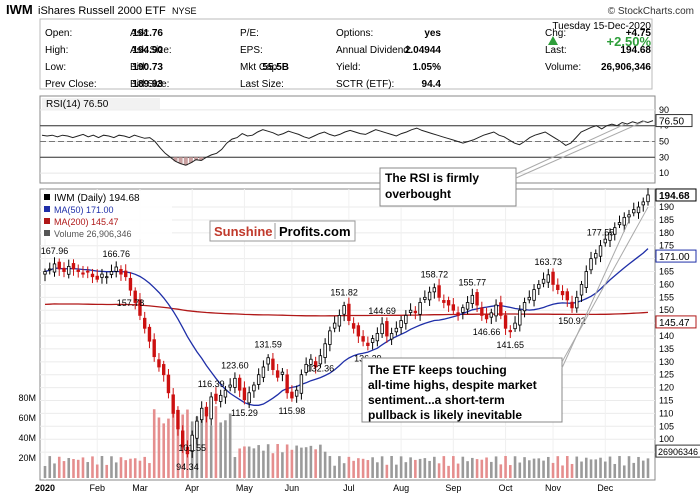 The height and width of the screenshot is (494, 700). What do you see at coordinates (45, 488) in the screenshot?
I see `x-tick-label: 2020` at bounding box center [45, 488].